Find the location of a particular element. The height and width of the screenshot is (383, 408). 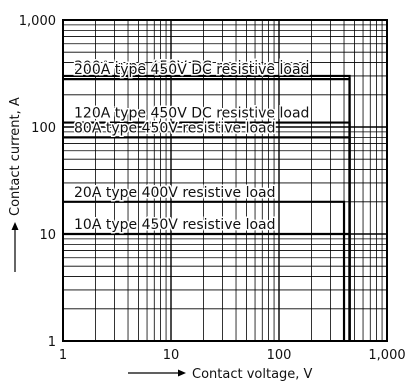

y-tick-label: 1 is located at coordinates (52, 342).